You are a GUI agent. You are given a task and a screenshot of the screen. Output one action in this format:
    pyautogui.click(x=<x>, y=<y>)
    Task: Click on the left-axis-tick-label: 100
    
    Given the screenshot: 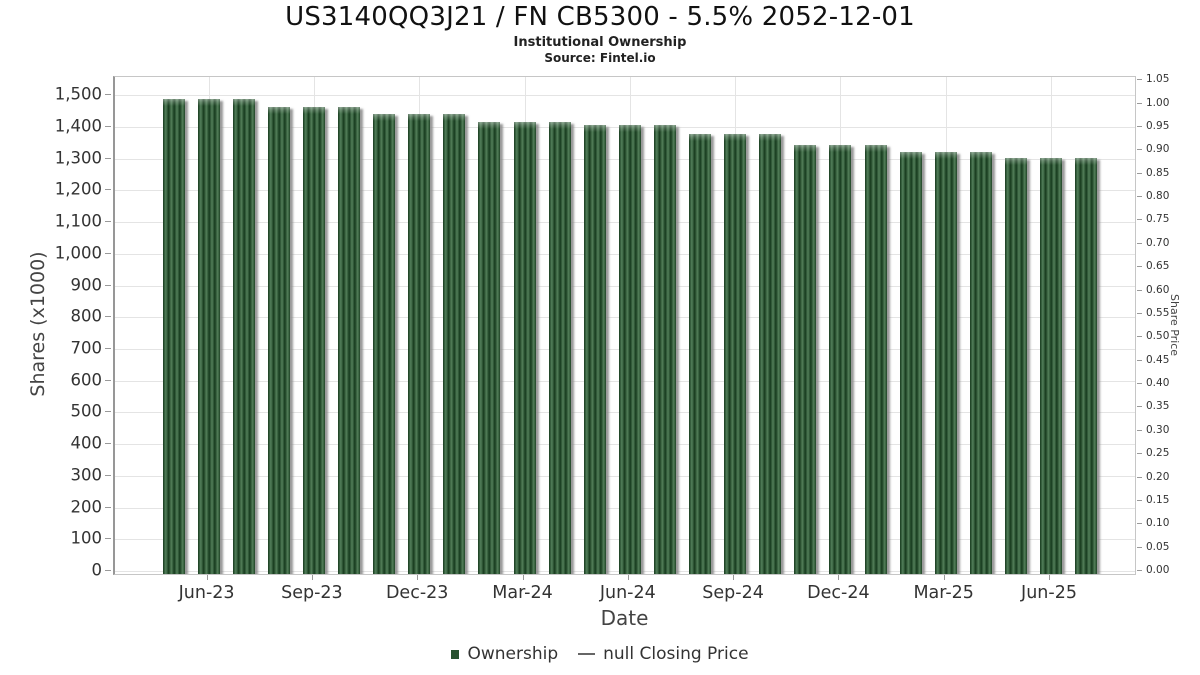 What is the action you would take?
    pyautogui.click(x=86, y=538)
    